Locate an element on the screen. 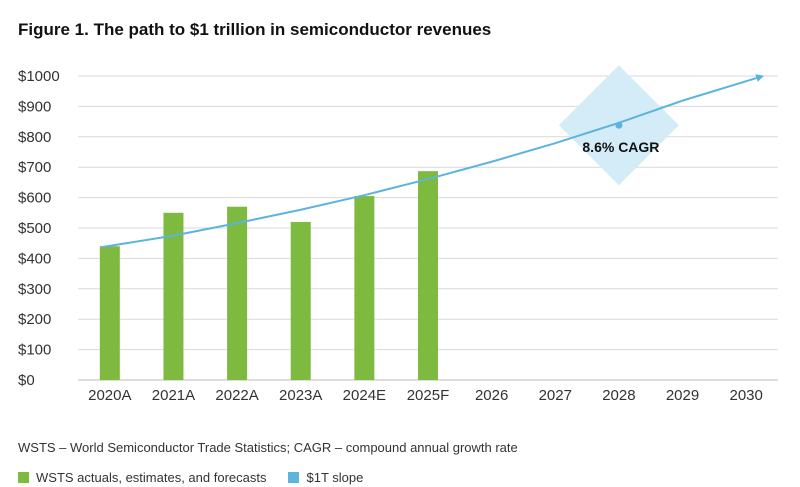  y-tick-label: $300 is located at coordinates (34, 289).